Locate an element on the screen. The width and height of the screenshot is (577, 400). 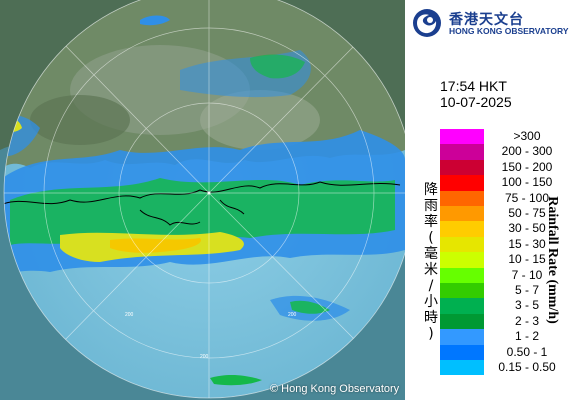
legend-label: 0.50 - 1 is located at coordinates (527, 351).